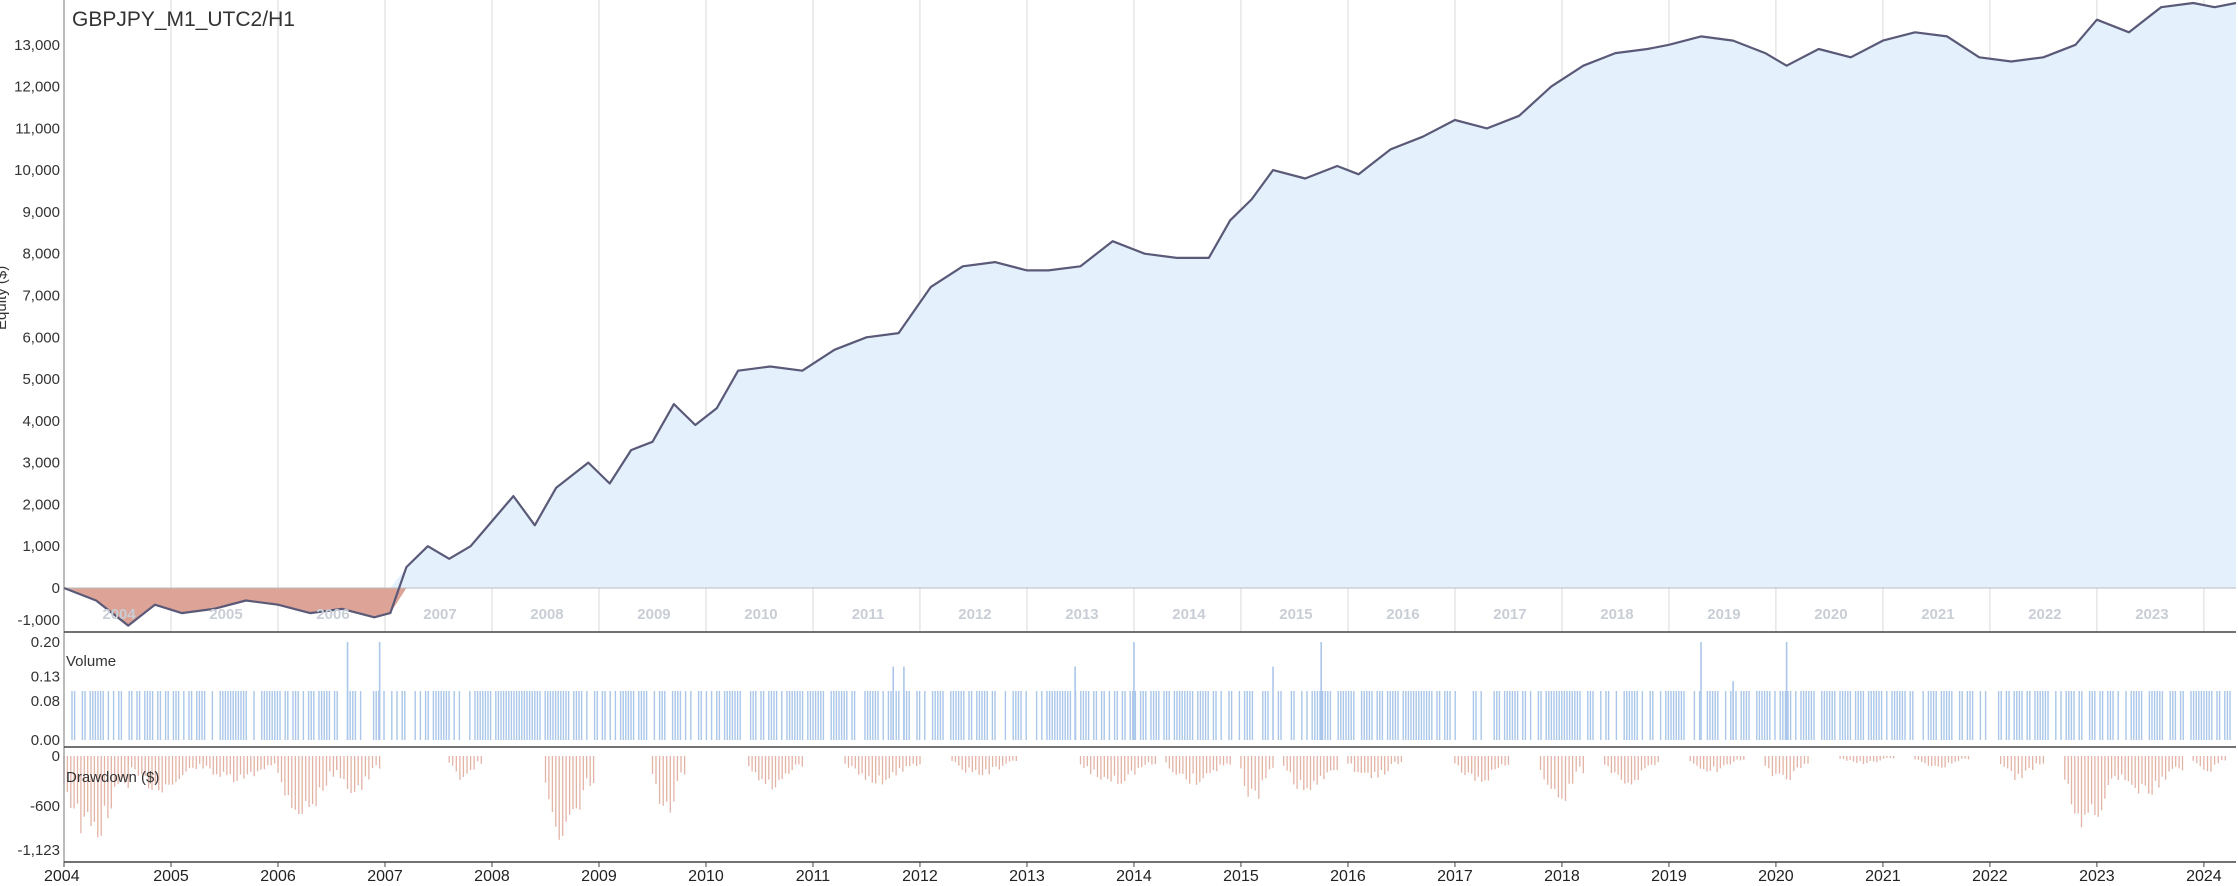 The width and height of the screenshot is (2238, 886). What do you see at coordinates (1241, 876) in the screenshot?
I see `x-tick-label: 2015` at bounding box center [1241, 876].